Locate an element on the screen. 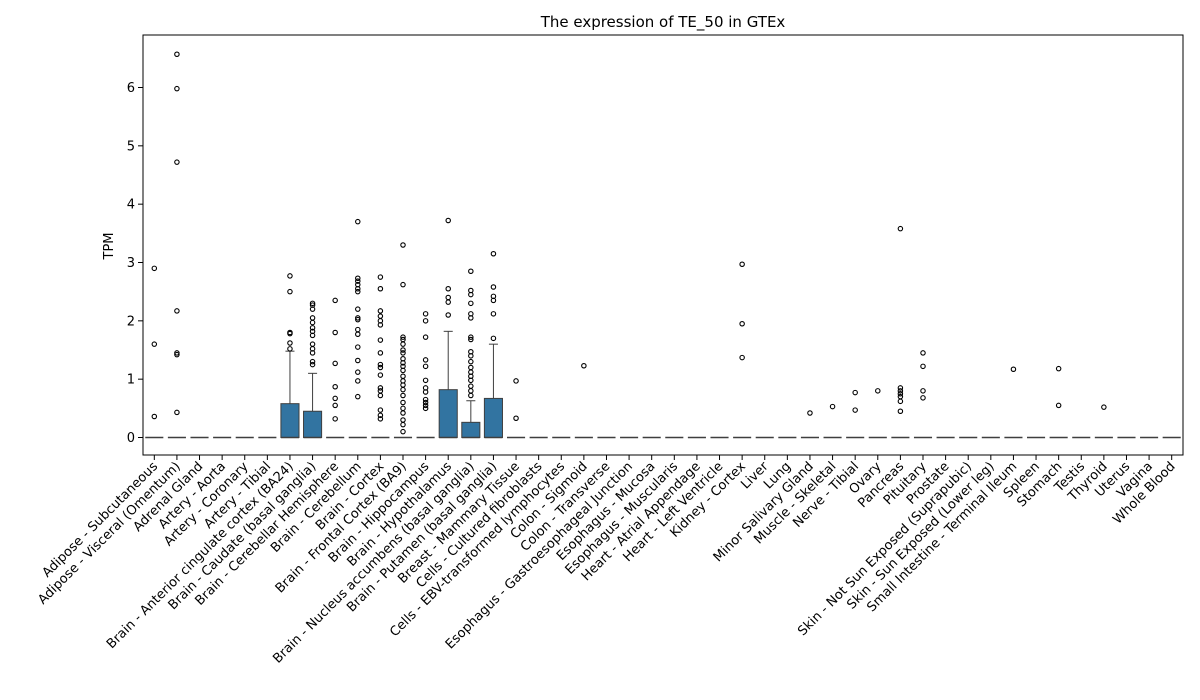  y-tick-label: 5 is located at coordinates (131, 146).